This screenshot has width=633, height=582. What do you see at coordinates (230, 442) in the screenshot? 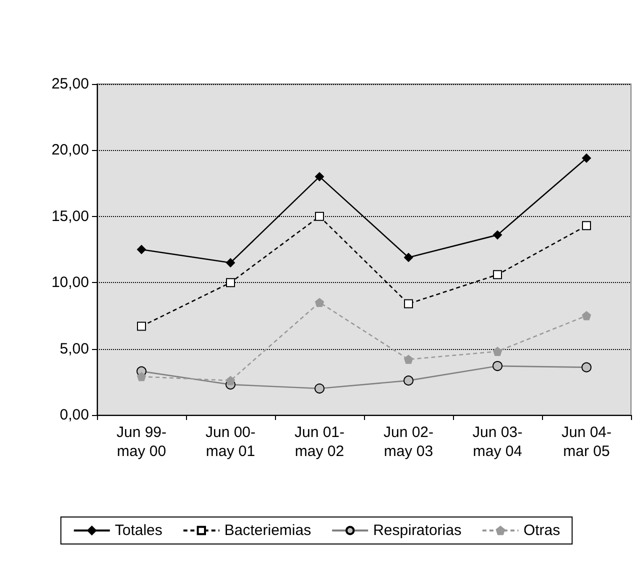
I see `x-tick-label: Jun 00- may 01` at bounding box center [230, 442].